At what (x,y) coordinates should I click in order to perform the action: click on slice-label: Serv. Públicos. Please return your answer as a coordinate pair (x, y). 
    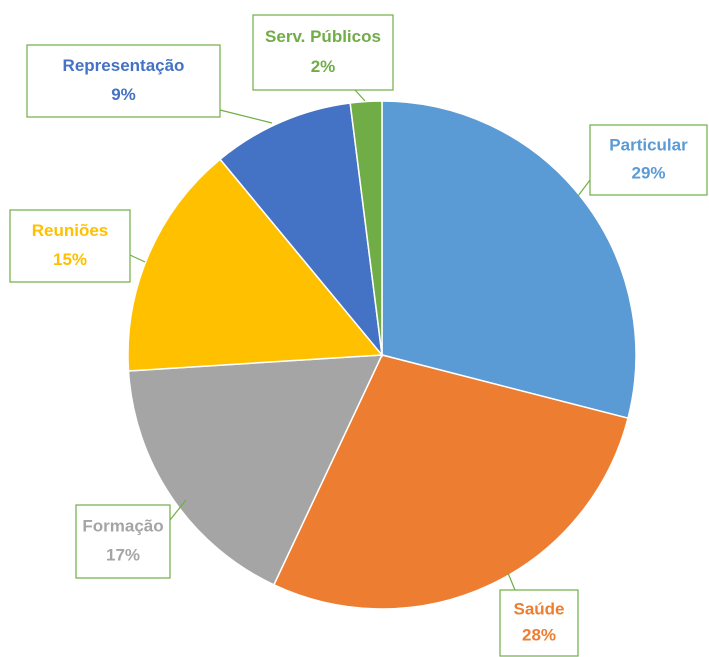
    Looking at the image, I should click on (323, 36).